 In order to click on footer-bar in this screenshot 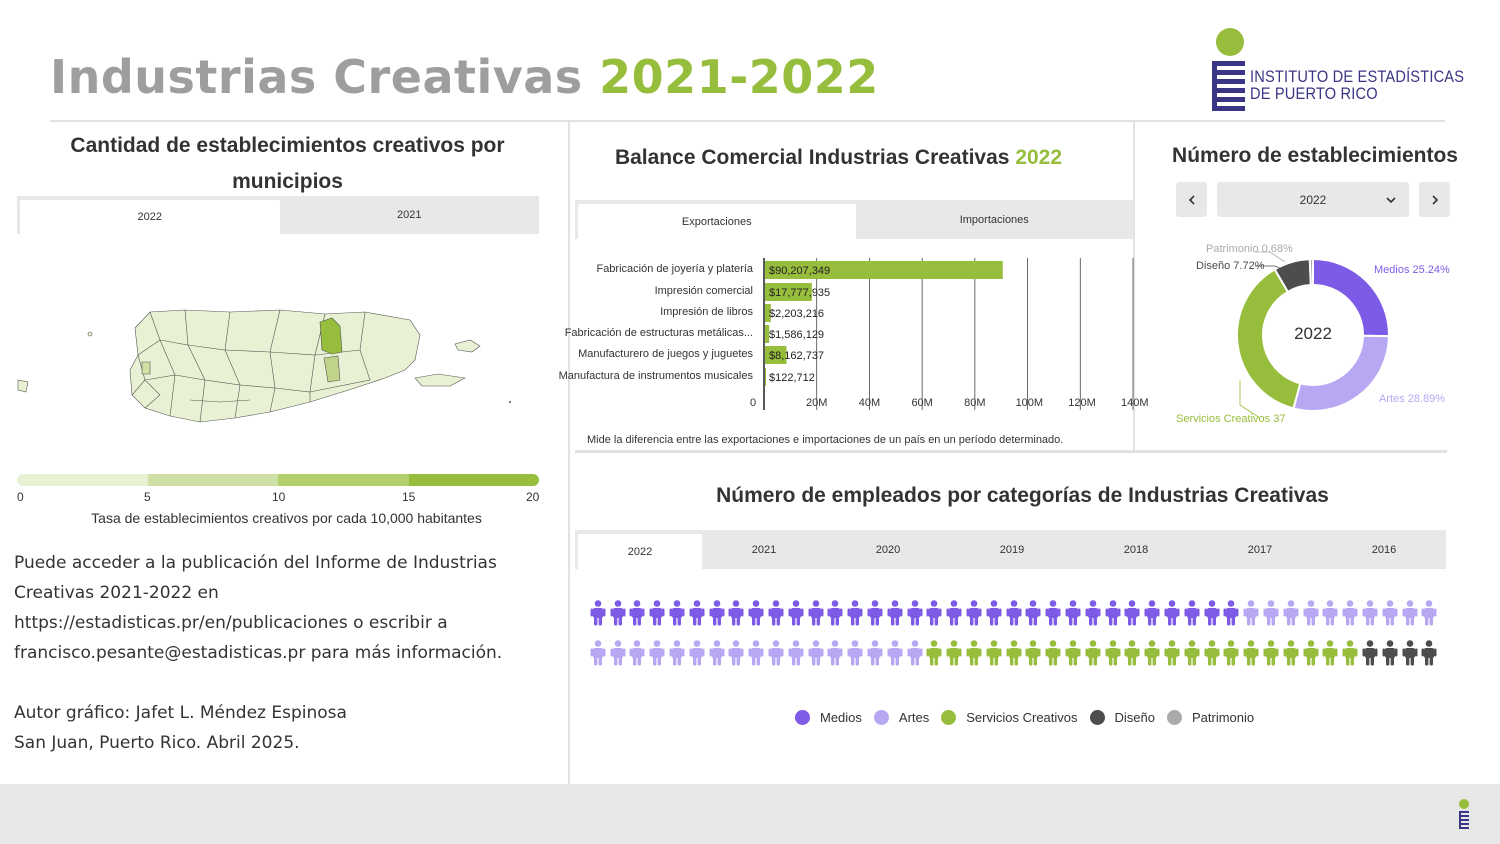, I will do `click(750, 814)`.